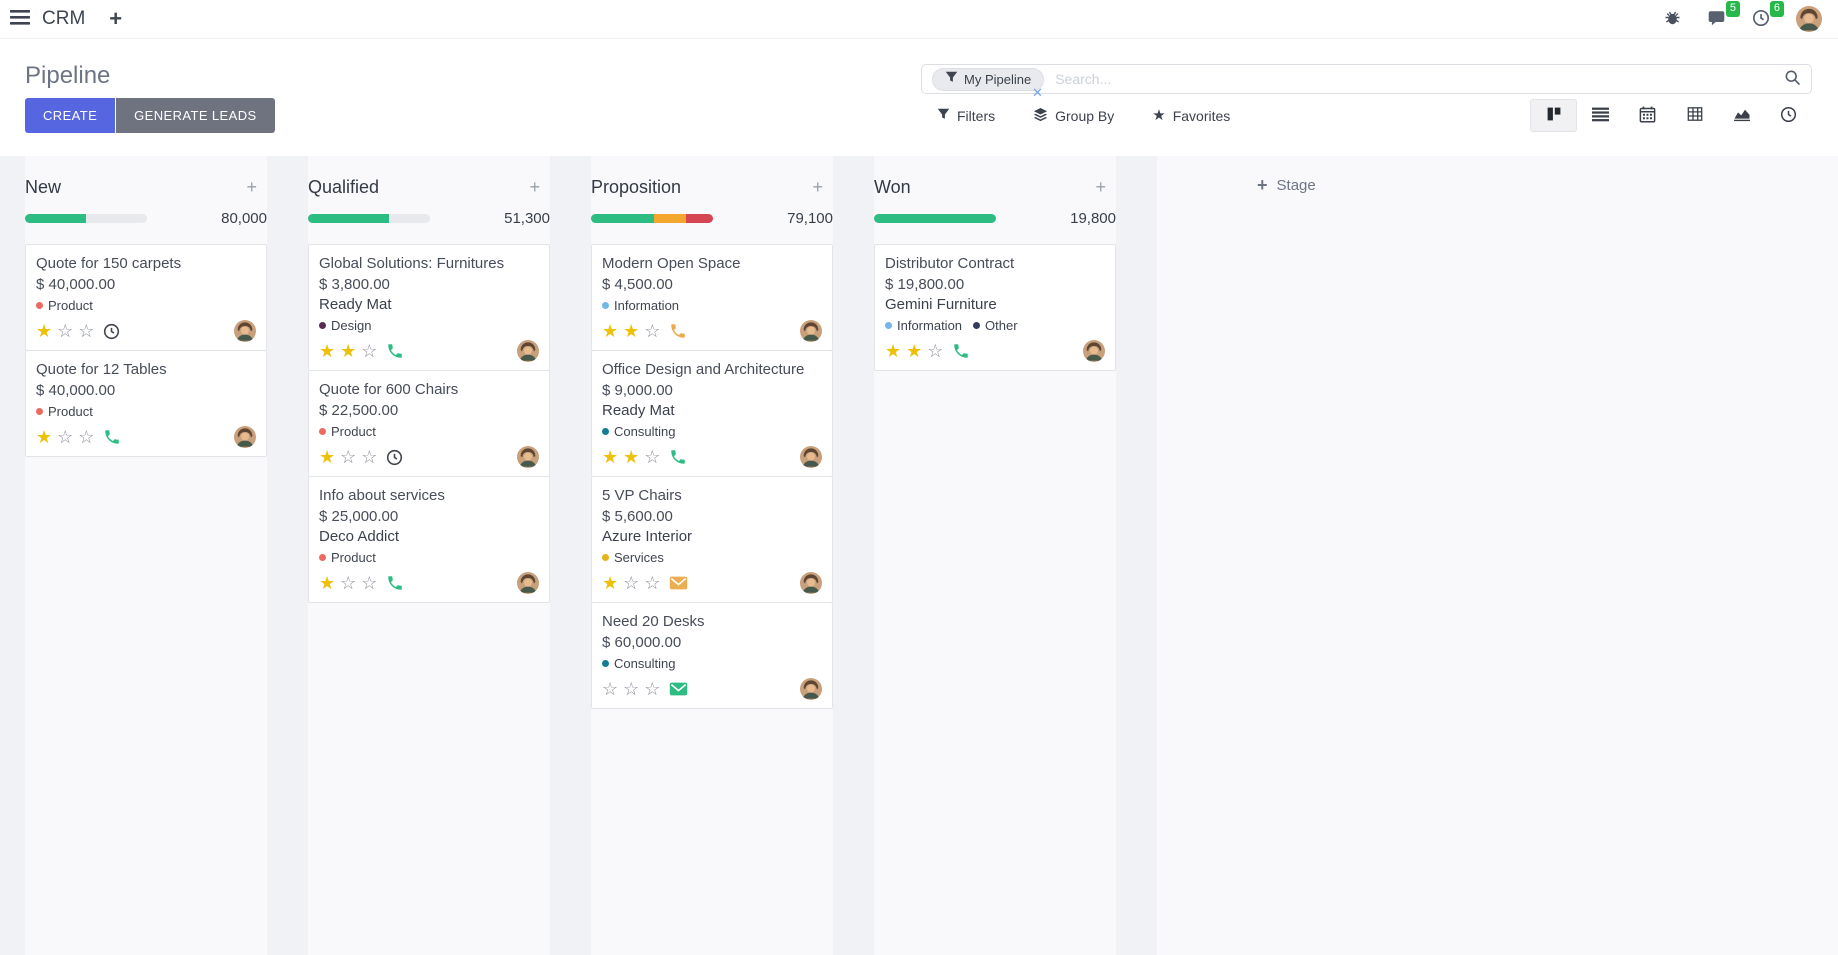 This screenshot has height=955, width=1838. I want to click on favorites-dropdown: ★ Favorites, so click(1191, 116).